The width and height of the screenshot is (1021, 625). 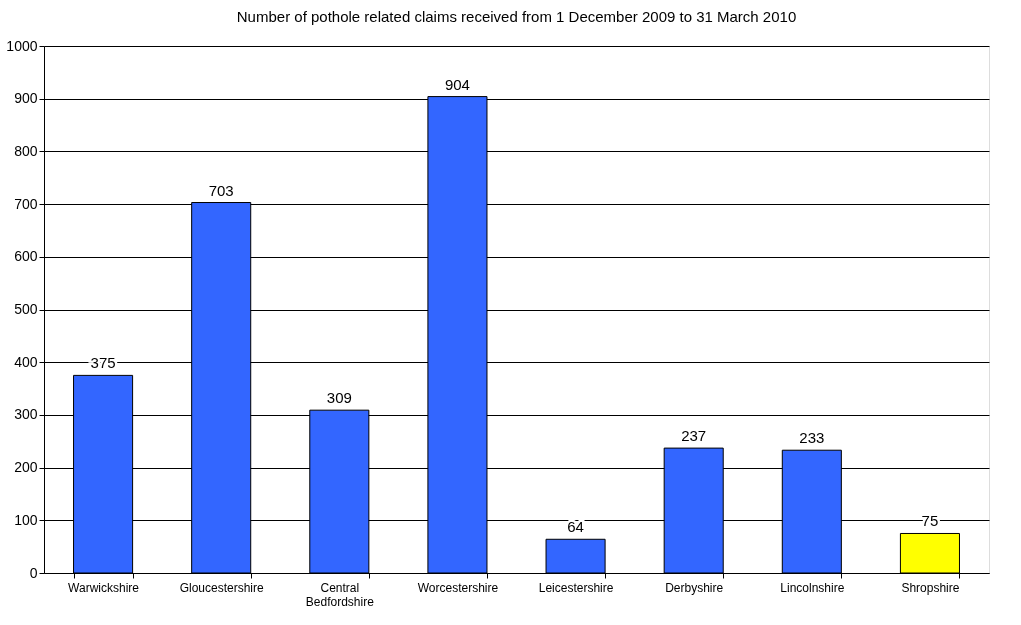 What do you see at coordinates (26, 361) in the screenshot?
I see `y-tick-label: 400` at bounding box center [26, 361].